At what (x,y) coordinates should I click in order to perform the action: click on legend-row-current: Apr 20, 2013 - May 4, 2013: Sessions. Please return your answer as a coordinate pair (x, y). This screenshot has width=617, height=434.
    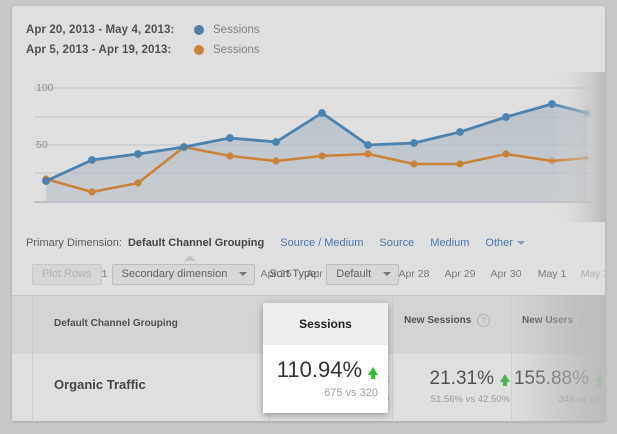
    Looking at the image, I should click on (143, 30).